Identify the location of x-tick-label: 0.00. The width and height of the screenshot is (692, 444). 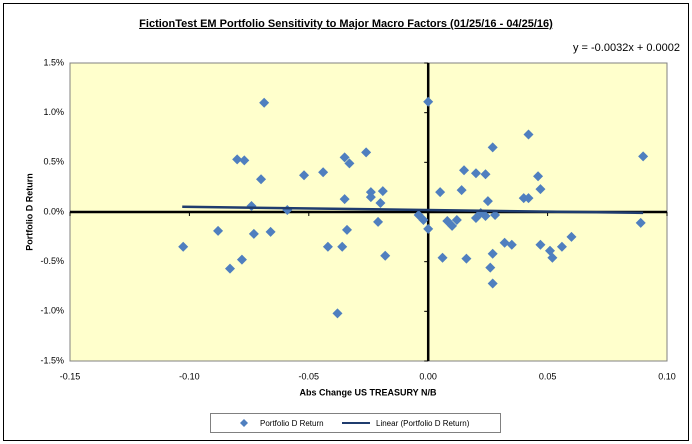
(428, 376).